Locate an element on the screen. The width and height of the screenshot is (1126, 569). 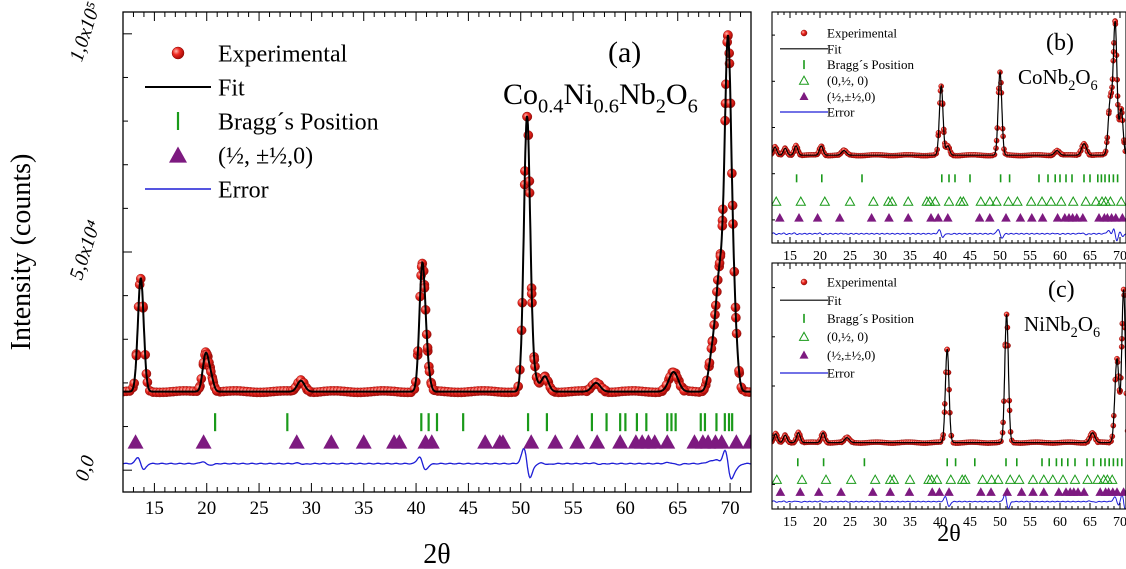
legend-label: (½, ±½,0) is located at coordinates (265, 156).